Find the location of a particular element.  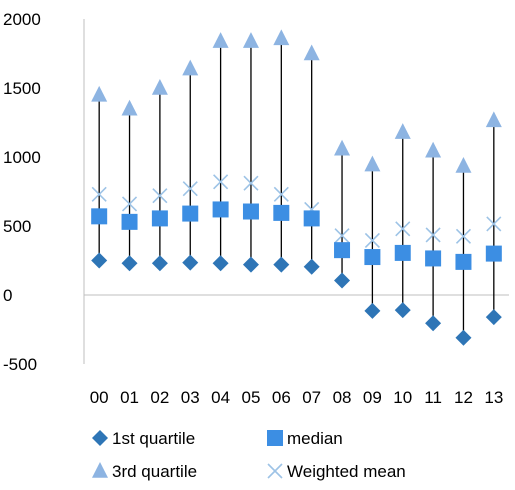

x-tick-label: 00 is located at coordinates (99, 397).